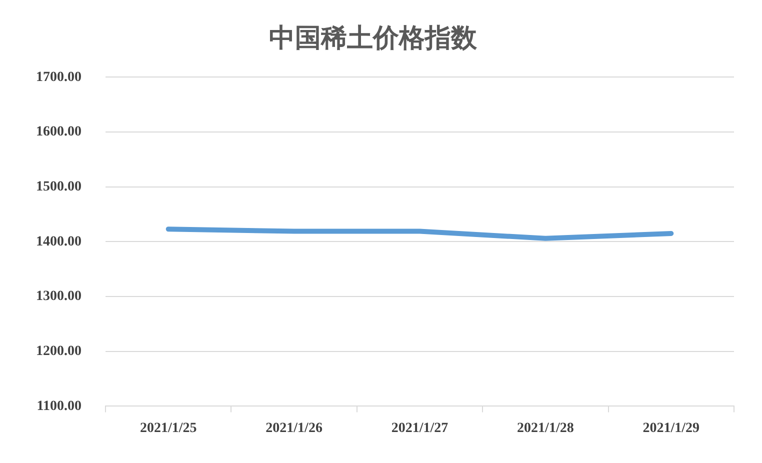 The width and height of the screenshot is (762, 463). Describe the element at coordinates (59, 186) in the screenshot. I see `y-tick-label: 1500.00` at that location.